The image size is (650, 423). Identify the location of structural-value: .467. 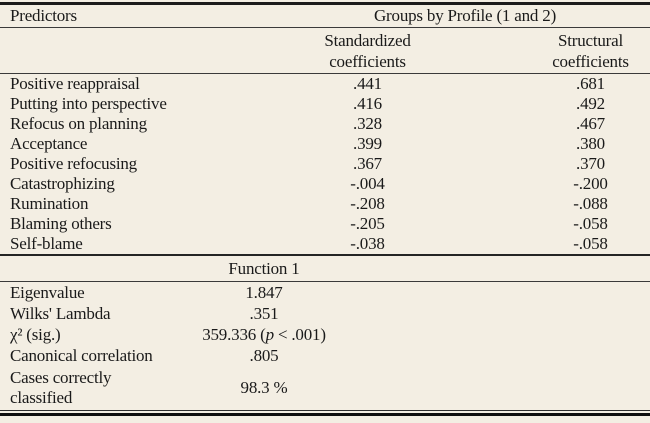
(590, 123).